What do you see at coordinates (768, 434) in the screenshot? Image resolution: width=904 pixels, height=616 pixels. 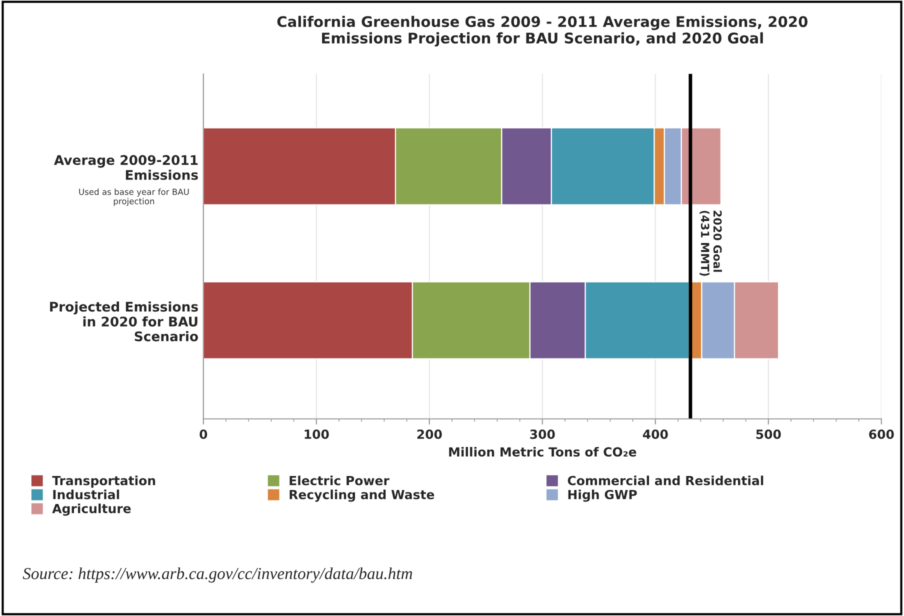 I see `x-tick-label: 500` at bounding box center [768, 434].